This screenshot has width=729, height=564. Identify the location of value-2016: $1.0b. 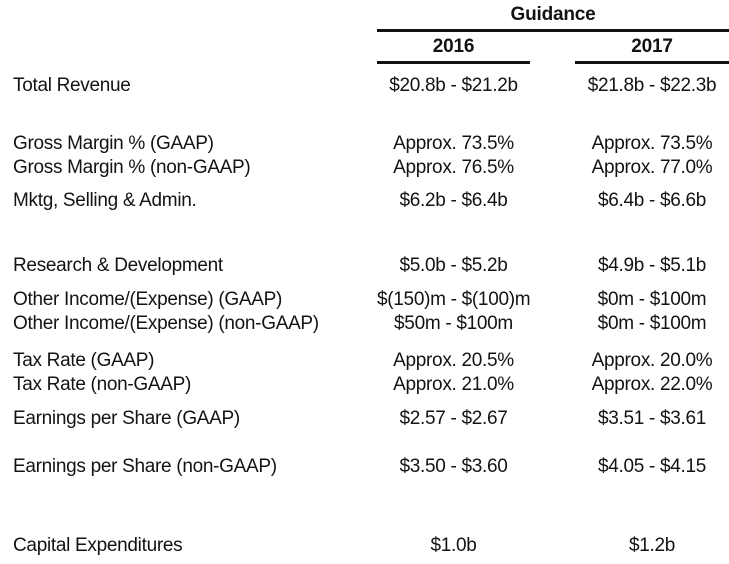
(453, 545).